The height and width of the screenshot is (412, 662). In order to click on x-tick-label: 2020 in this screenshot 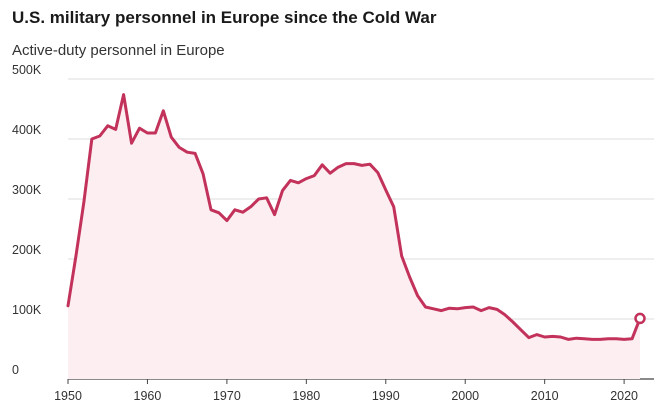, I will do `click(624, 396)`.